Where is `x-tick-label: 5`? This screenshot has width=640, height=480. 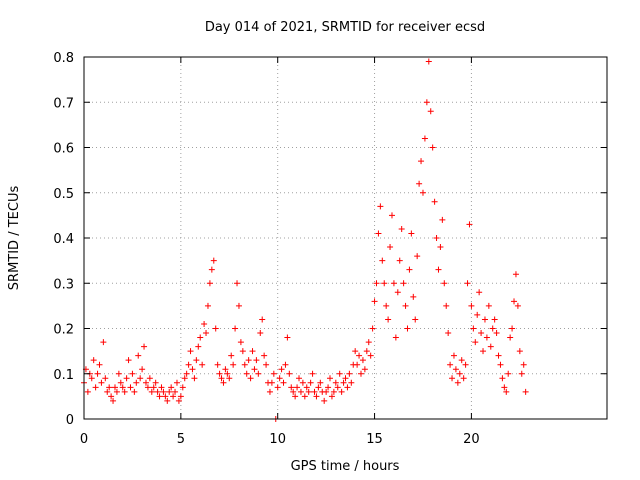 x-tick-label: 5 is located at coordinates (181, 439).